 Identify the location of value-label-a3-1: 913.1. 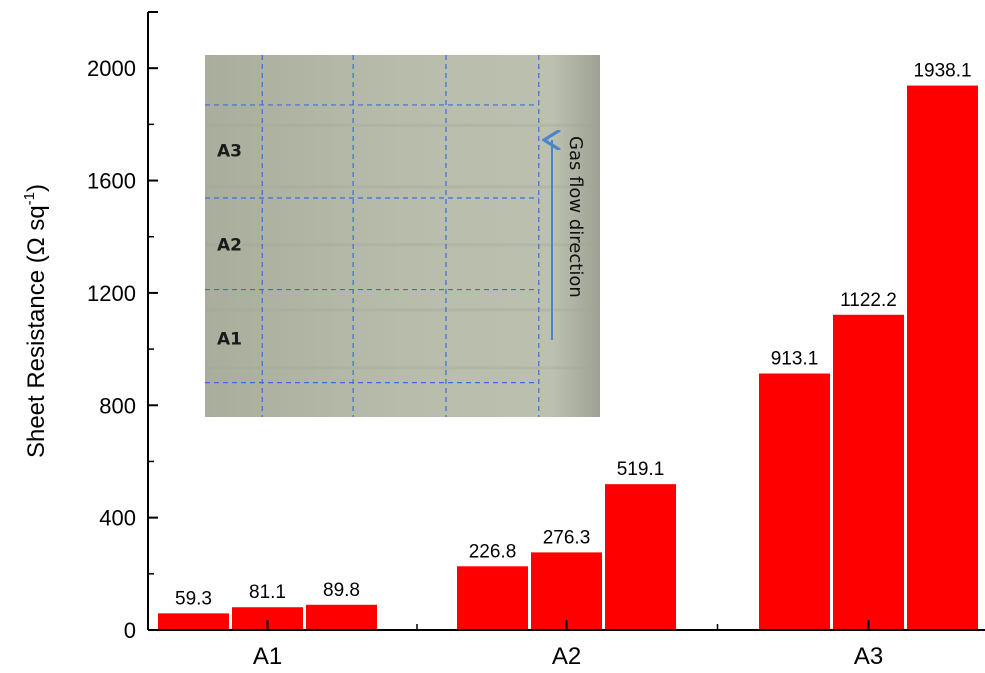
(795, 359).